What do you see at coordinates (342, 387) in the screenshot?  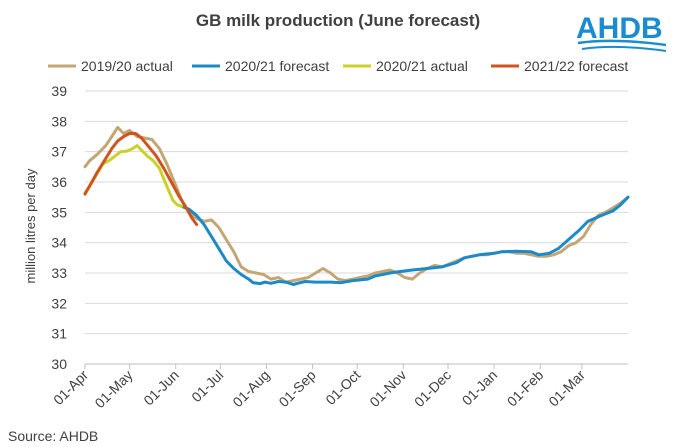 I see `x-tick-label: 01-Oct` at bounding box center [342, 387].